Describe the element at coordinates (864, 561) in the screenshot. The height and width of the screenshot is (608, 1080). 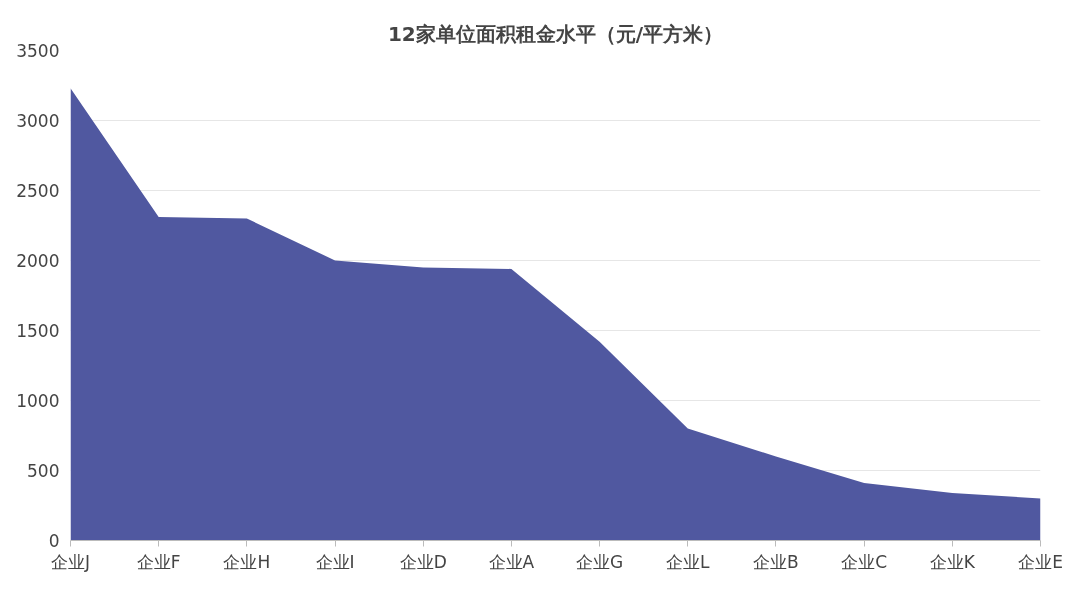
I see `x-tick-label: 企业C` at that location.